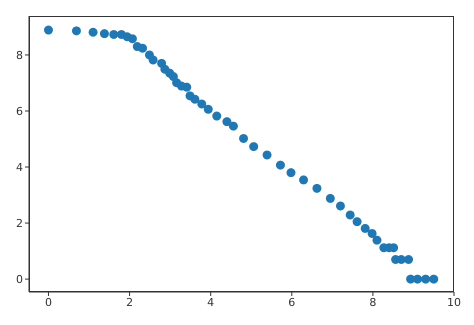 The height and width of the screenshot is (325, 474). I want to click on x-tick-label: 8, so click(372, 302).